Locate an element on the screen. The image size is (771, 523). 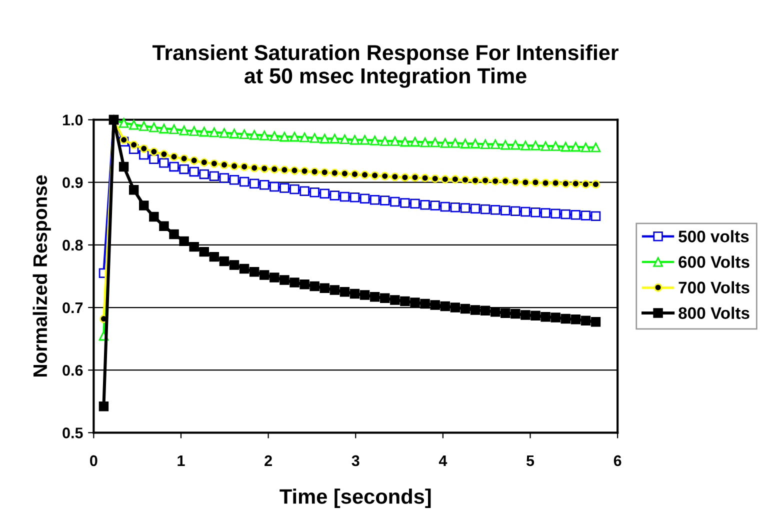
y-tick-label: 0.8 is located at coordinates (72, 245).